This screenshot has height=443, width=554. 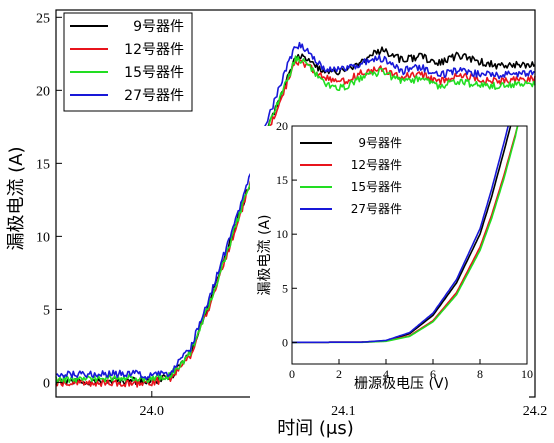 What do you see at coordinates (282, 180) in the screenshot?
I see `inset-y-tick-label: 15` at bounding box center [282, 180].